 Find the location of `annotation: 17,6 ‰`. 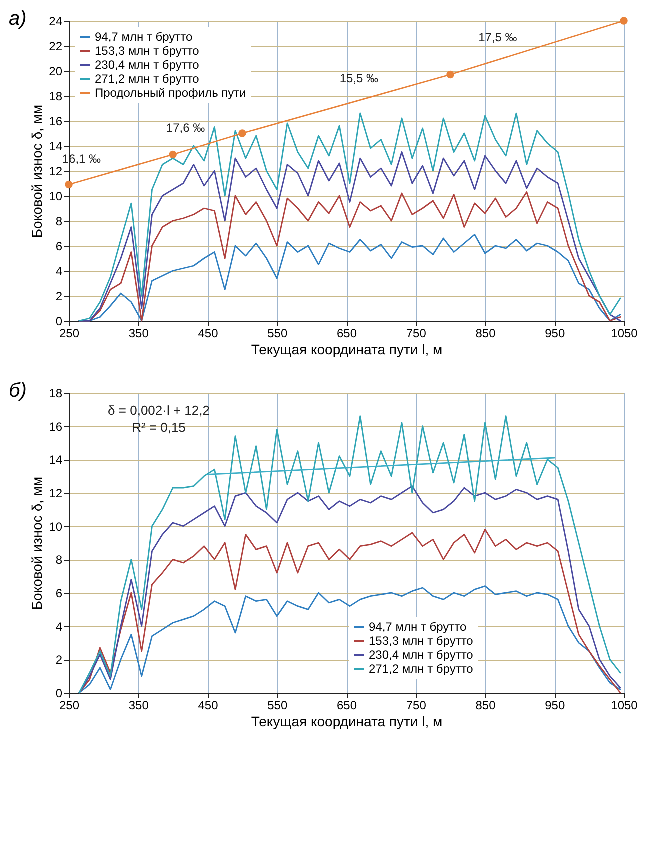

annotation: 17,6 ‰ is located at coordinates (186, 128).